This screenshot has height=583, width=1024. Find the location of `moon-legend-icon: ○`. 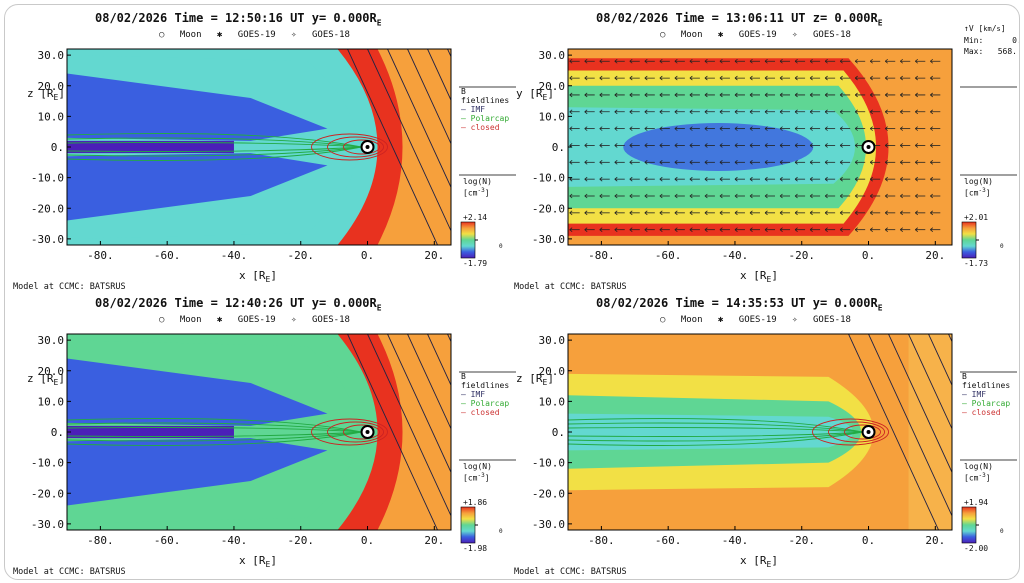

moon-legend-icon: ○ is located at coordinates (663, 35).